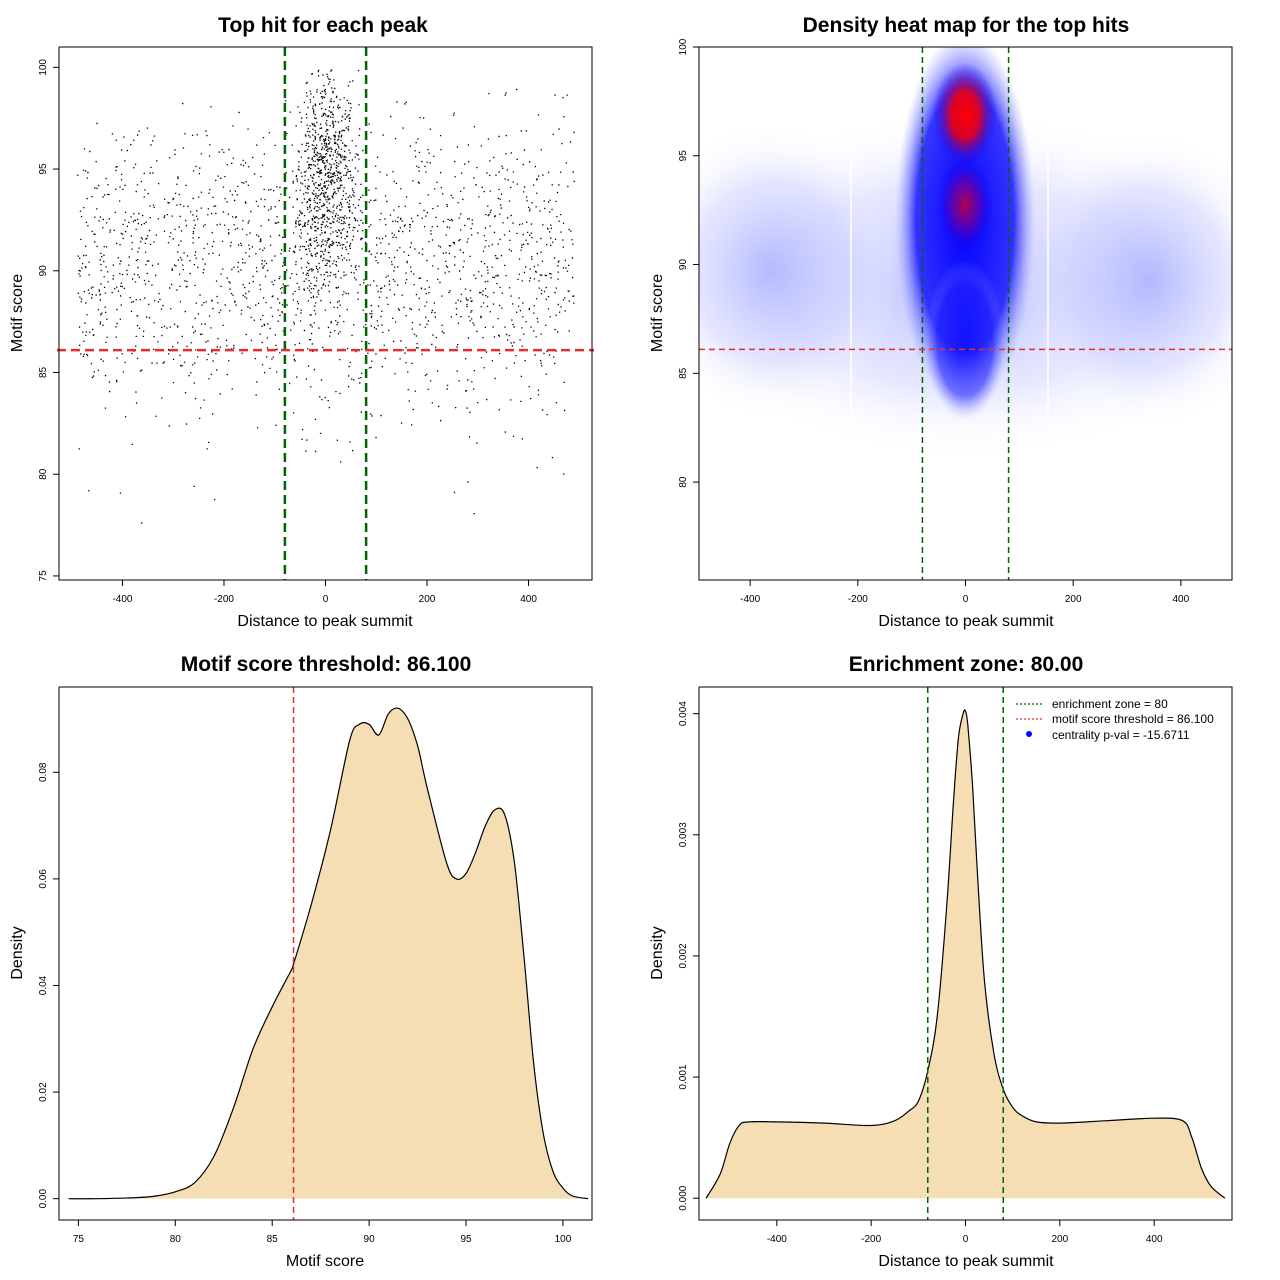 The height and width of the screenshot is (1280, 1280). I want to click on x-tick-label: 100, so click(563, 1239).